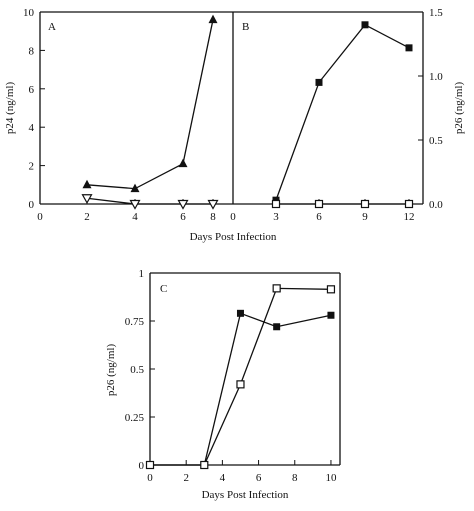  What do you see at coordinates (319, 217) in the screenshot?
I see `panel-b-x-tick-label: 6` at bounding box center [319, 217].